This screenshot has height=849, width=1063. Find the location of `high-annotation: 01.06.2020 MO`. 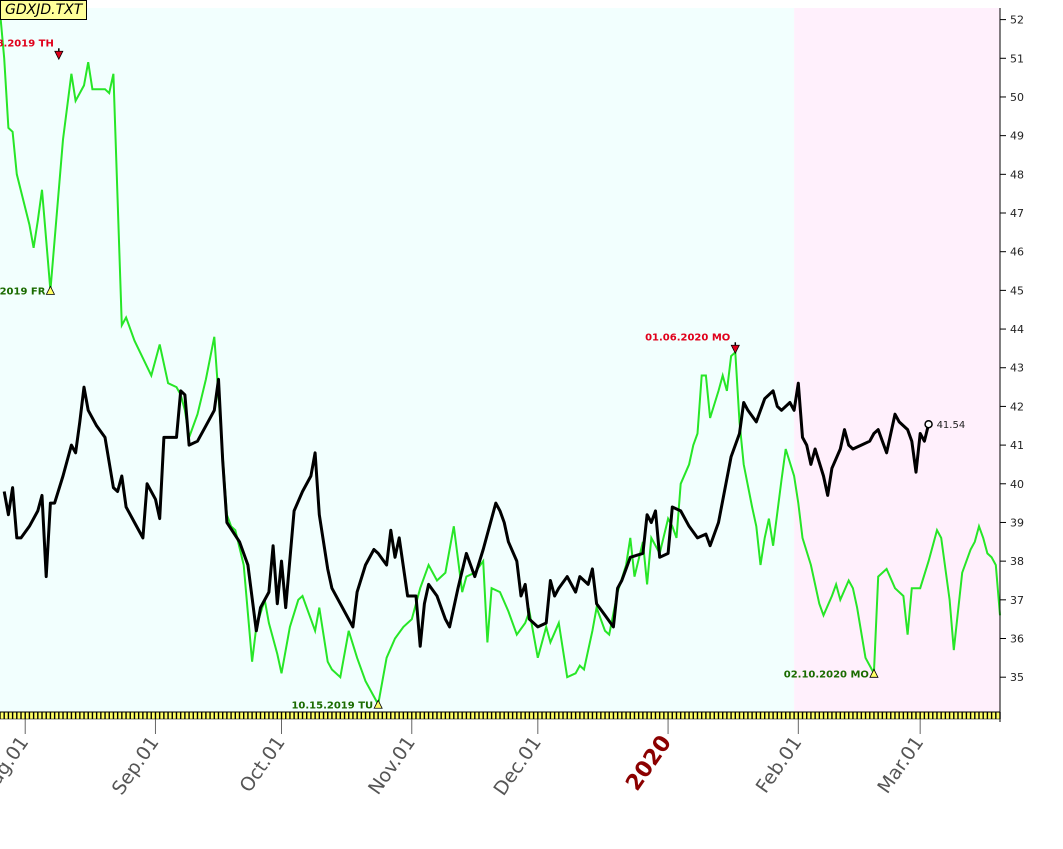

high-annotation: 01.06.2020 MO is located at coordinates (692, 343).